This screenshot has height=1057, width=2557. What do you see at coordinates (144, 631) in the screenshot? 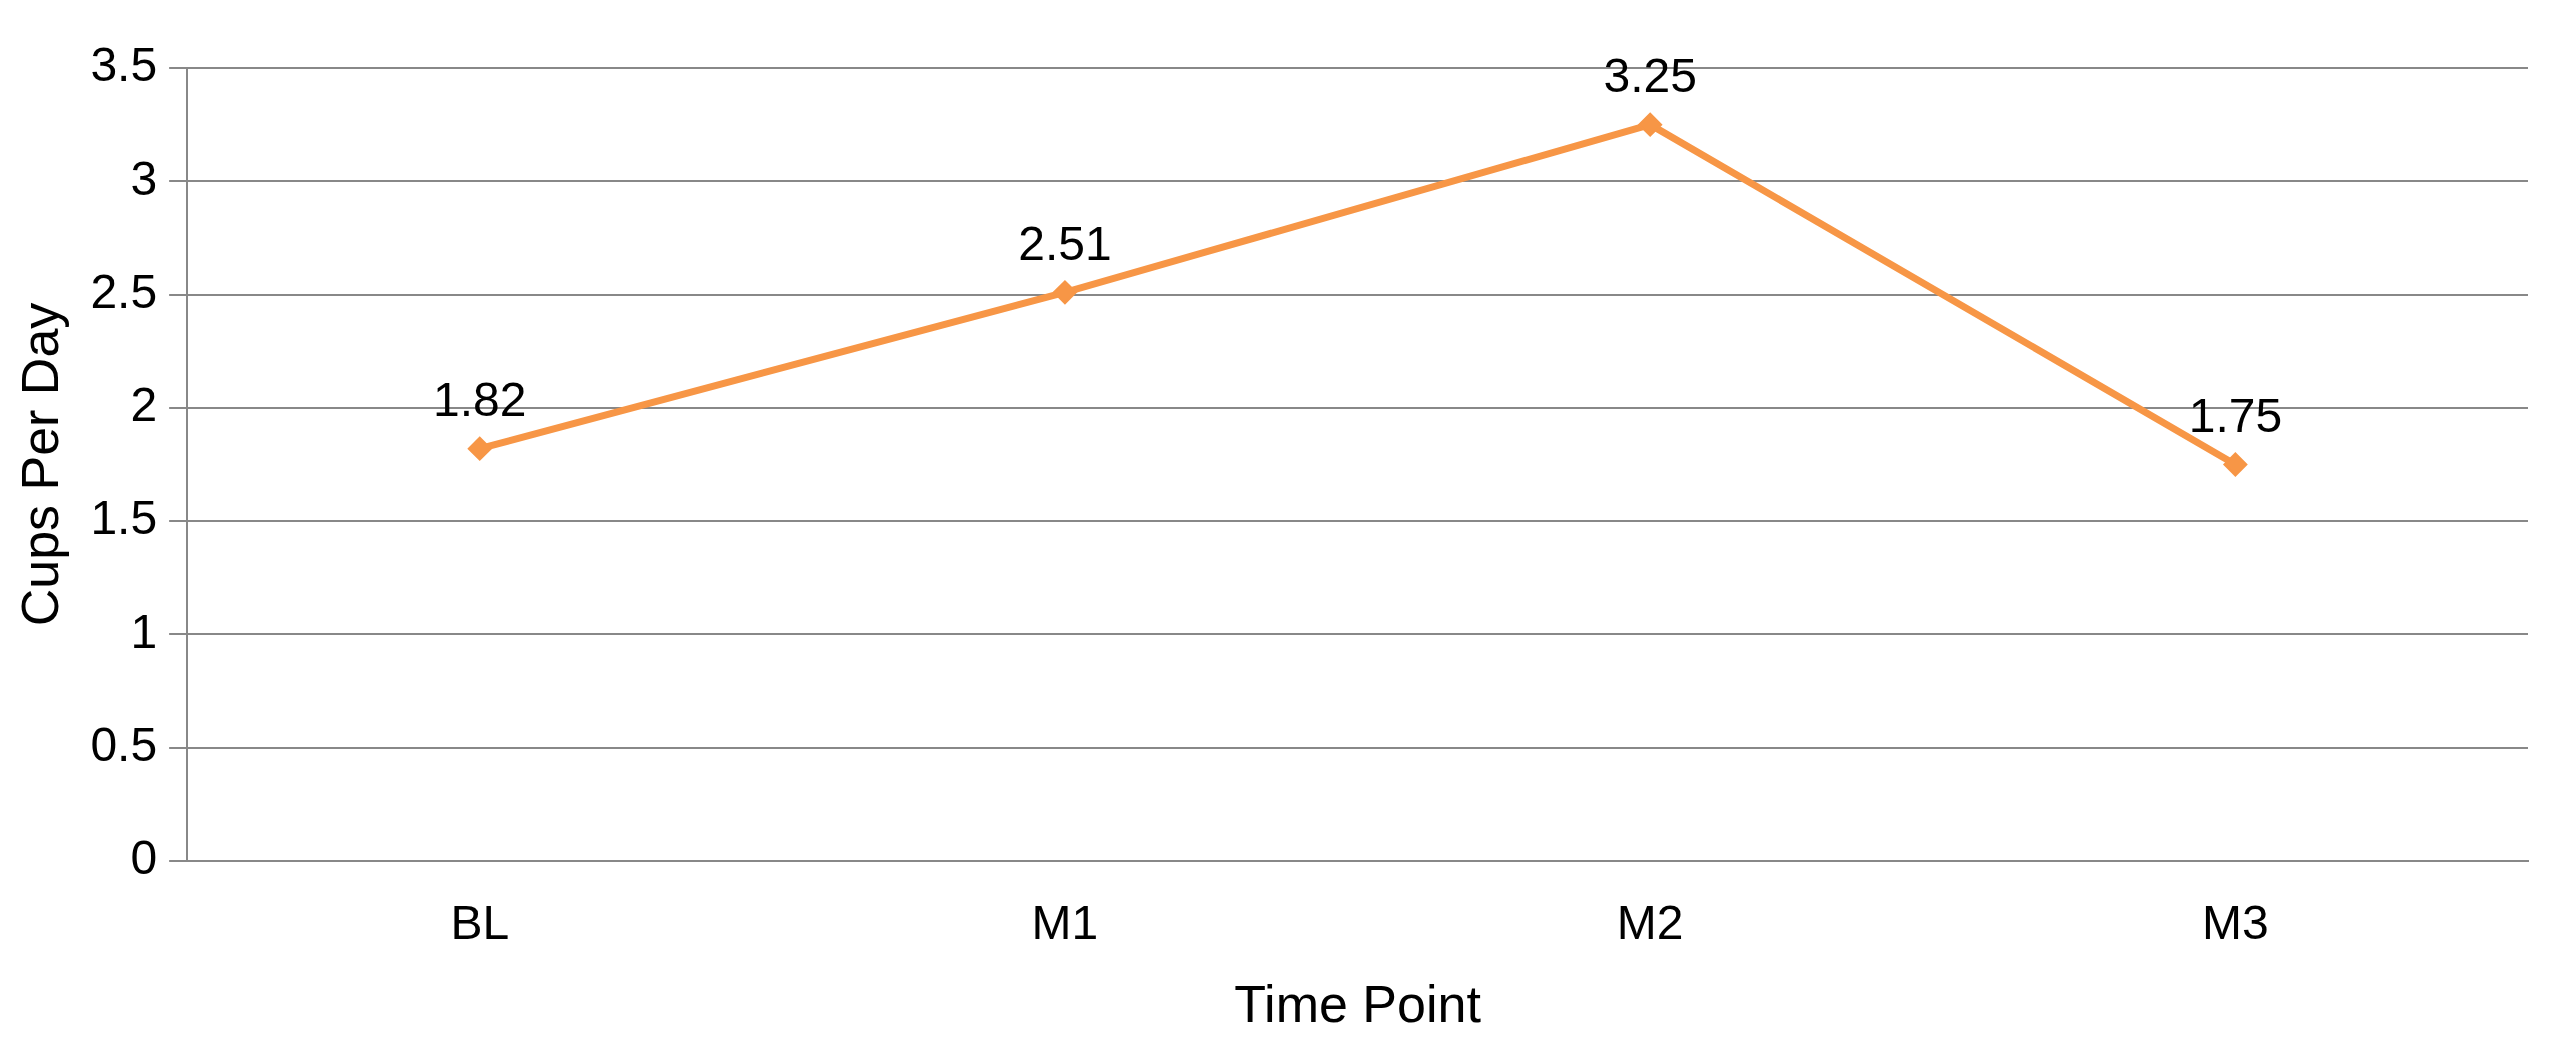
I see `y-tick-label: 1` at bounding box center [144, 631].